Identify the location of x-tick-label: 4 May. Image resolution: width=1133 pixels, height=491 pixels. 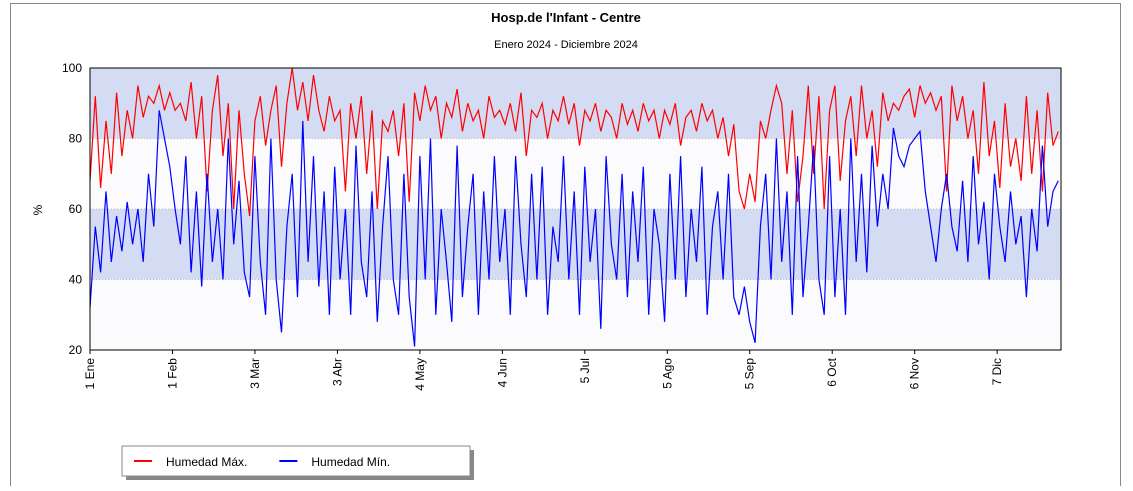
(420, 374).